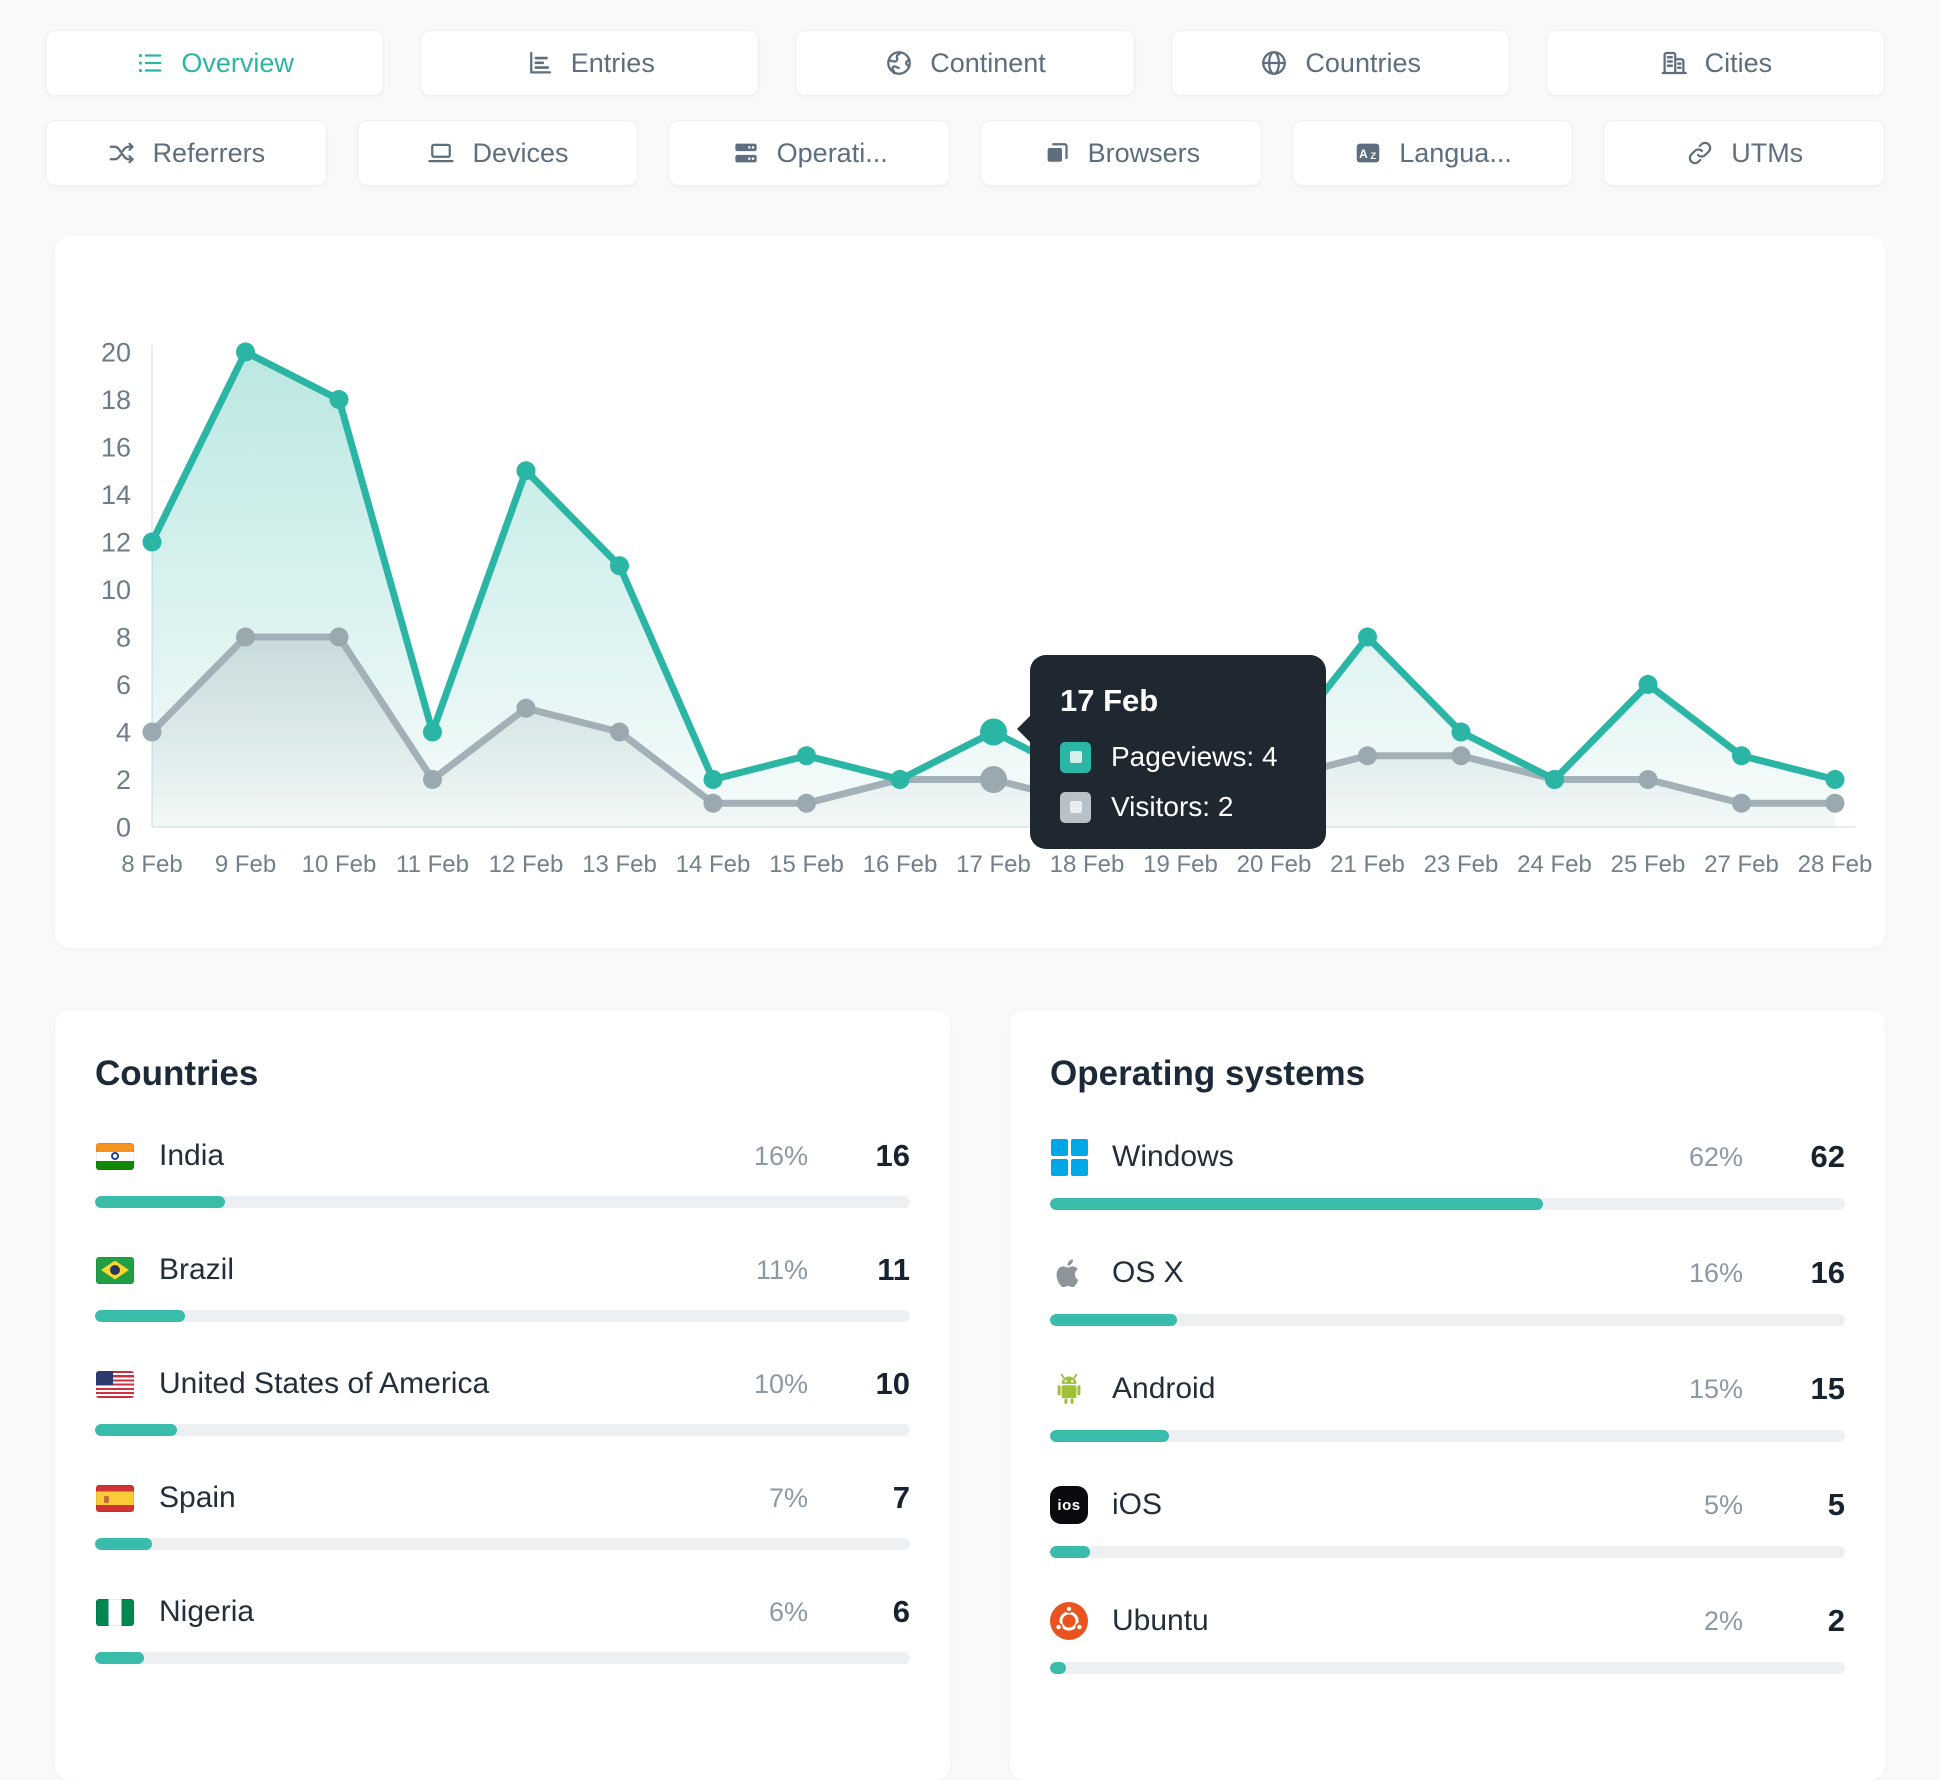 This screenshot has height=1780, width=1940. What do you see at coordinates (502, 1401) in the screenshot?
I see `country-row-united-states-of-america: United States of America 10% 10` at bounding box center [502, 1401].